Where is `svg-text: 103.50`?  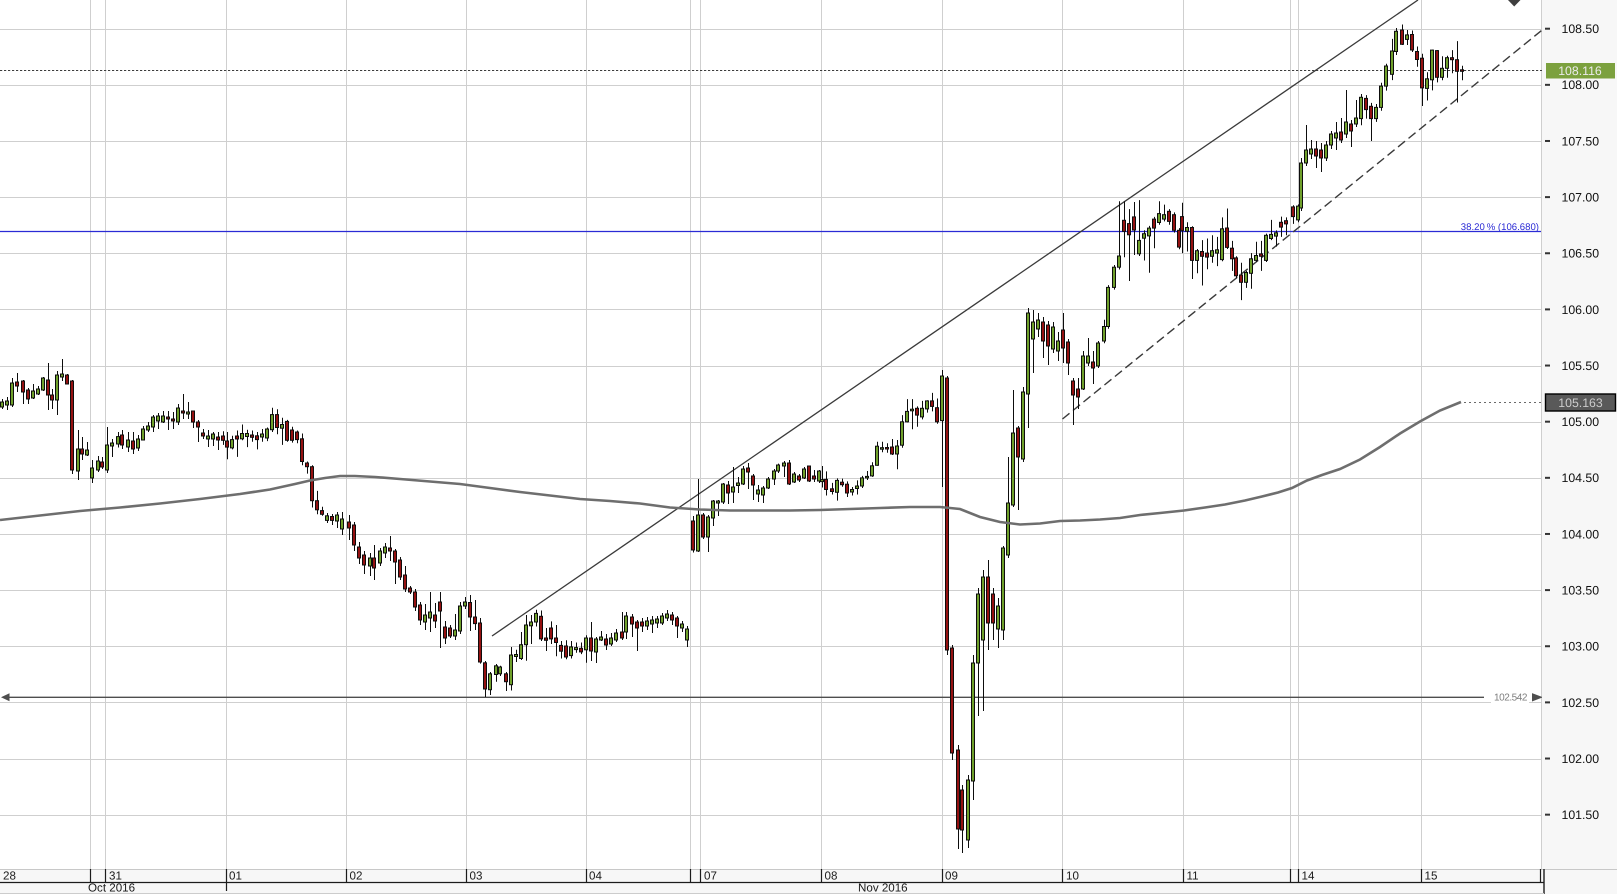
svg-text: 103.50 is located at coordinates (1581, 591).